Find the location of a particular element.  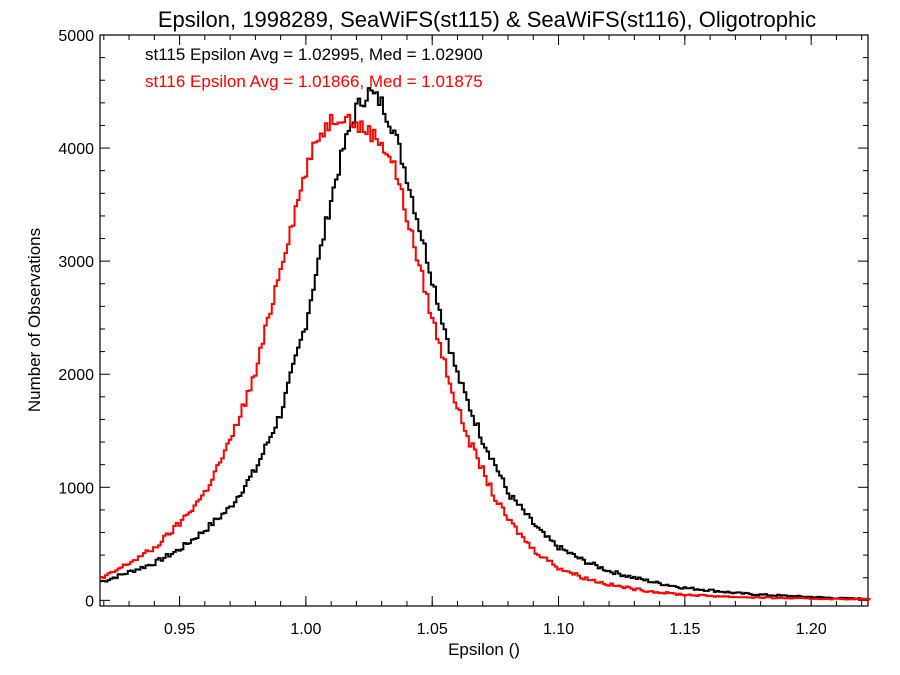

y-tick-label: 3000 is located at coordinates (76, 262).